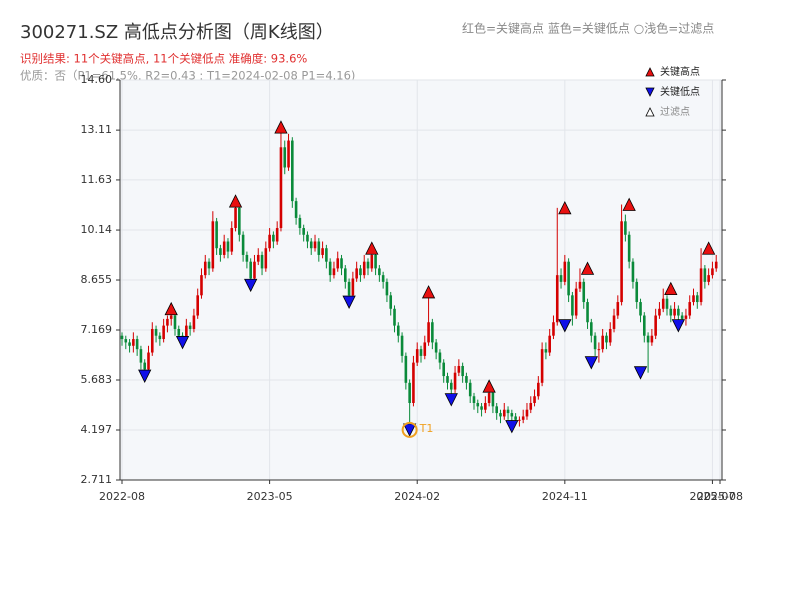 The width and height of the screenshot is (800, 604). Describe the element at coordinates (270, 496) in the screenshot. I see `x-tick-label: 2023-05` at that location.